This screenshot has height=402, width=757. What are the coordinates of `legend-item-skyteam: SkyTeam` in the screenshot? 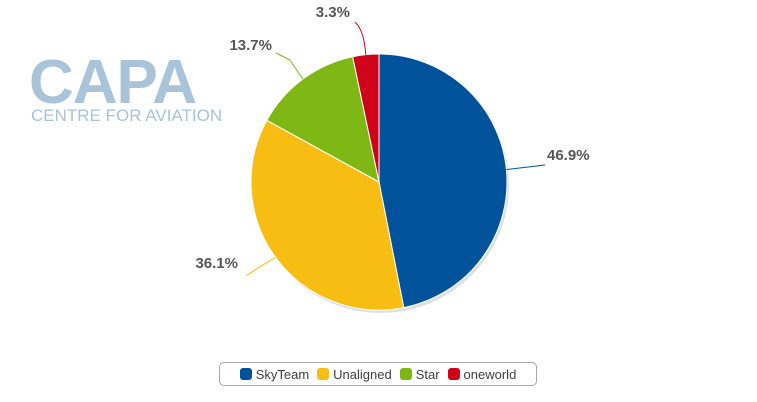 It's located at (274, 374).